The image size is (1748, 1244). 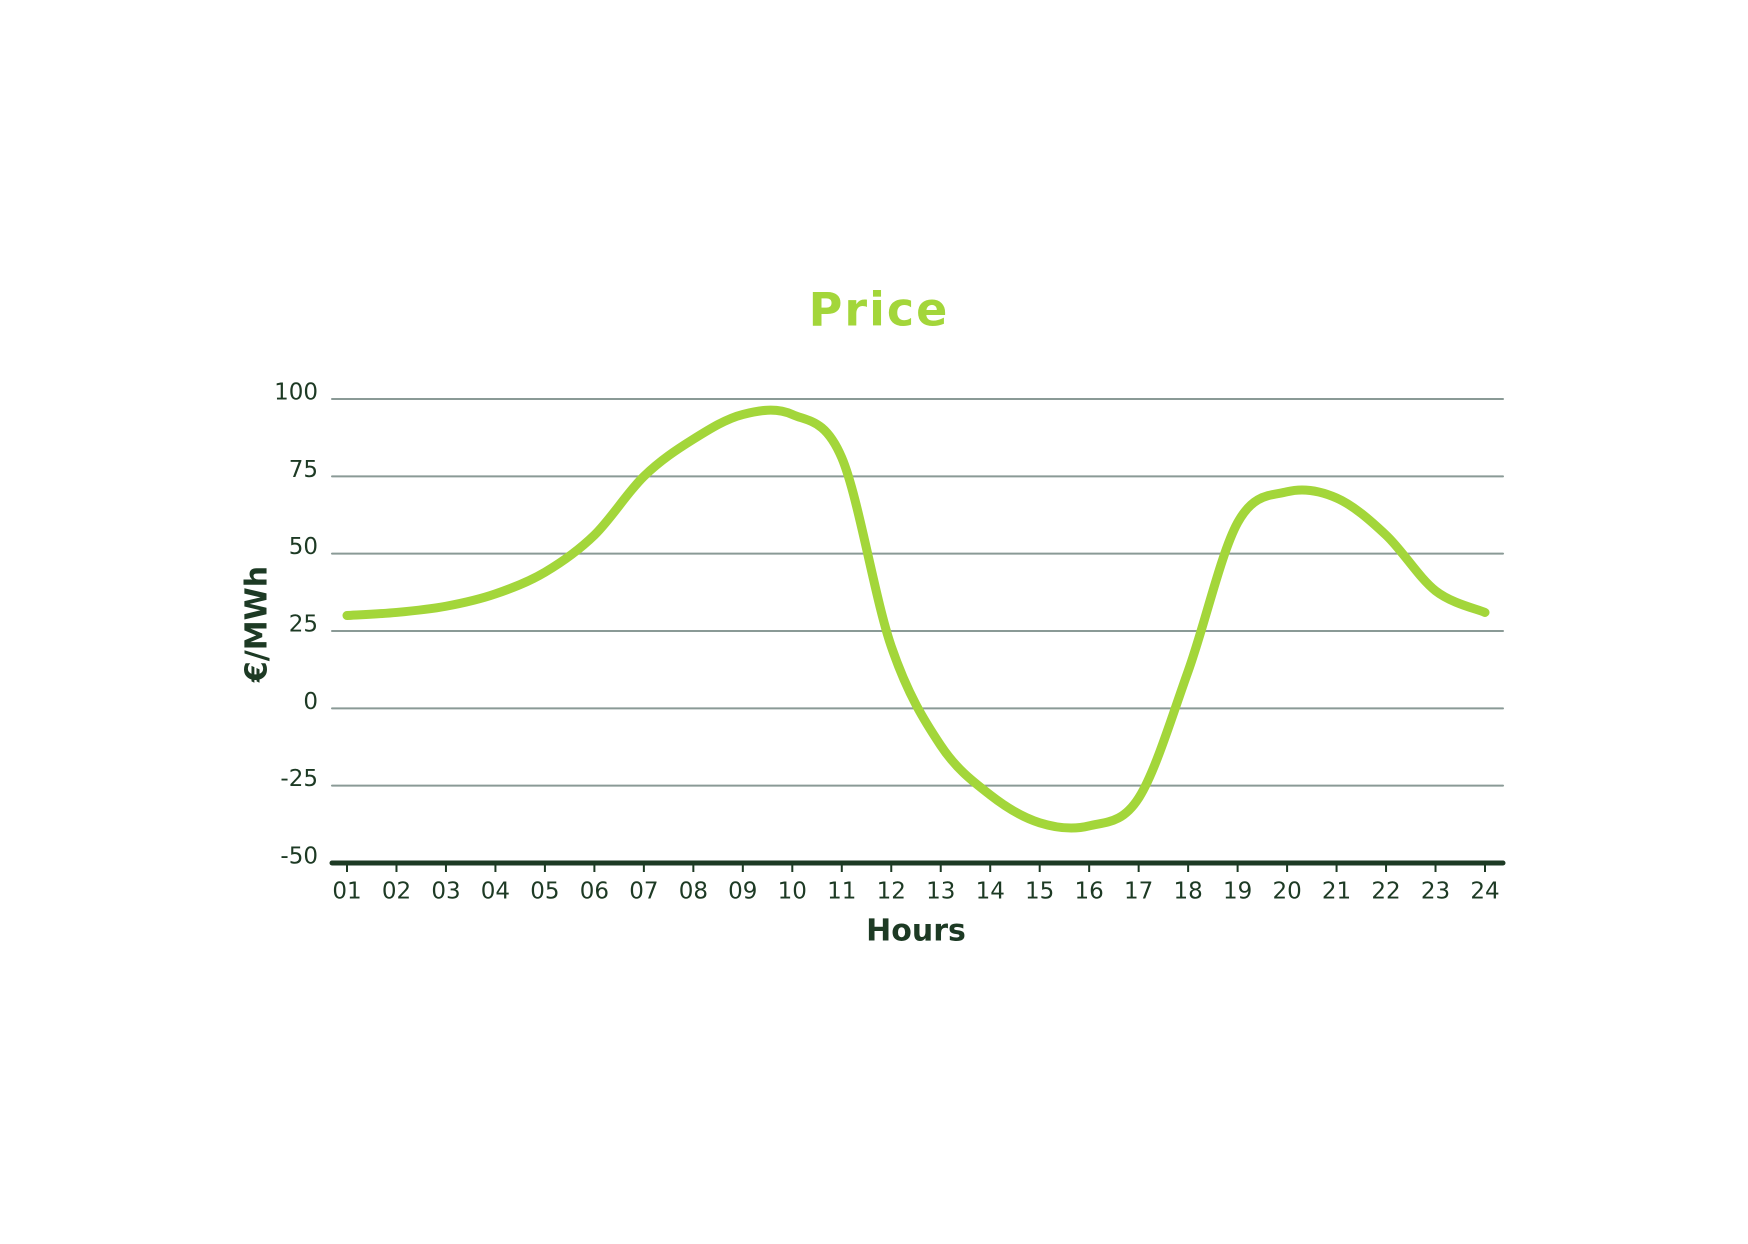 What do you see at coordinates (1187, 892) in the screenshot?
I see `x-tick-label: 18` at bounding box center [1187, 892].